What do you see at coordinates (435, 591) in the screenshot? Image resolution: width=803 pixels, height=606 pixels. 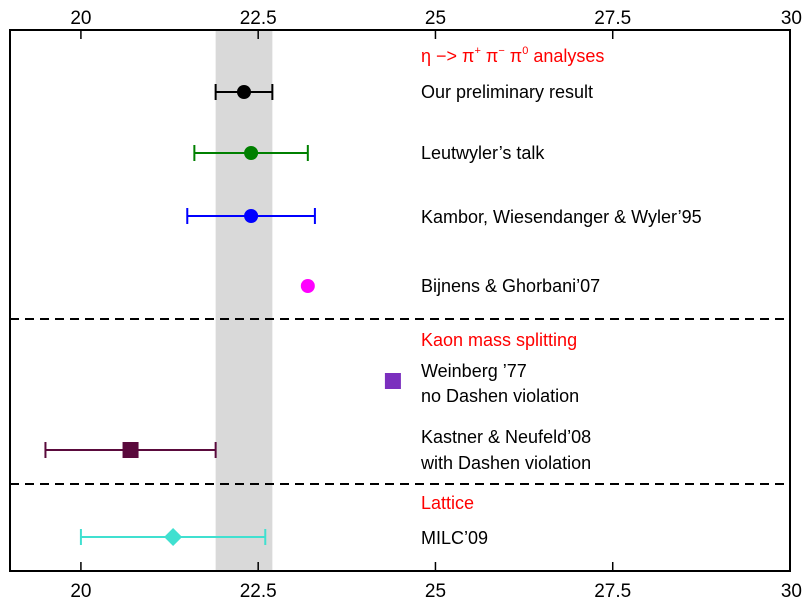 I see `tick-label-bottom: 25` at bounding box center [435, 591].